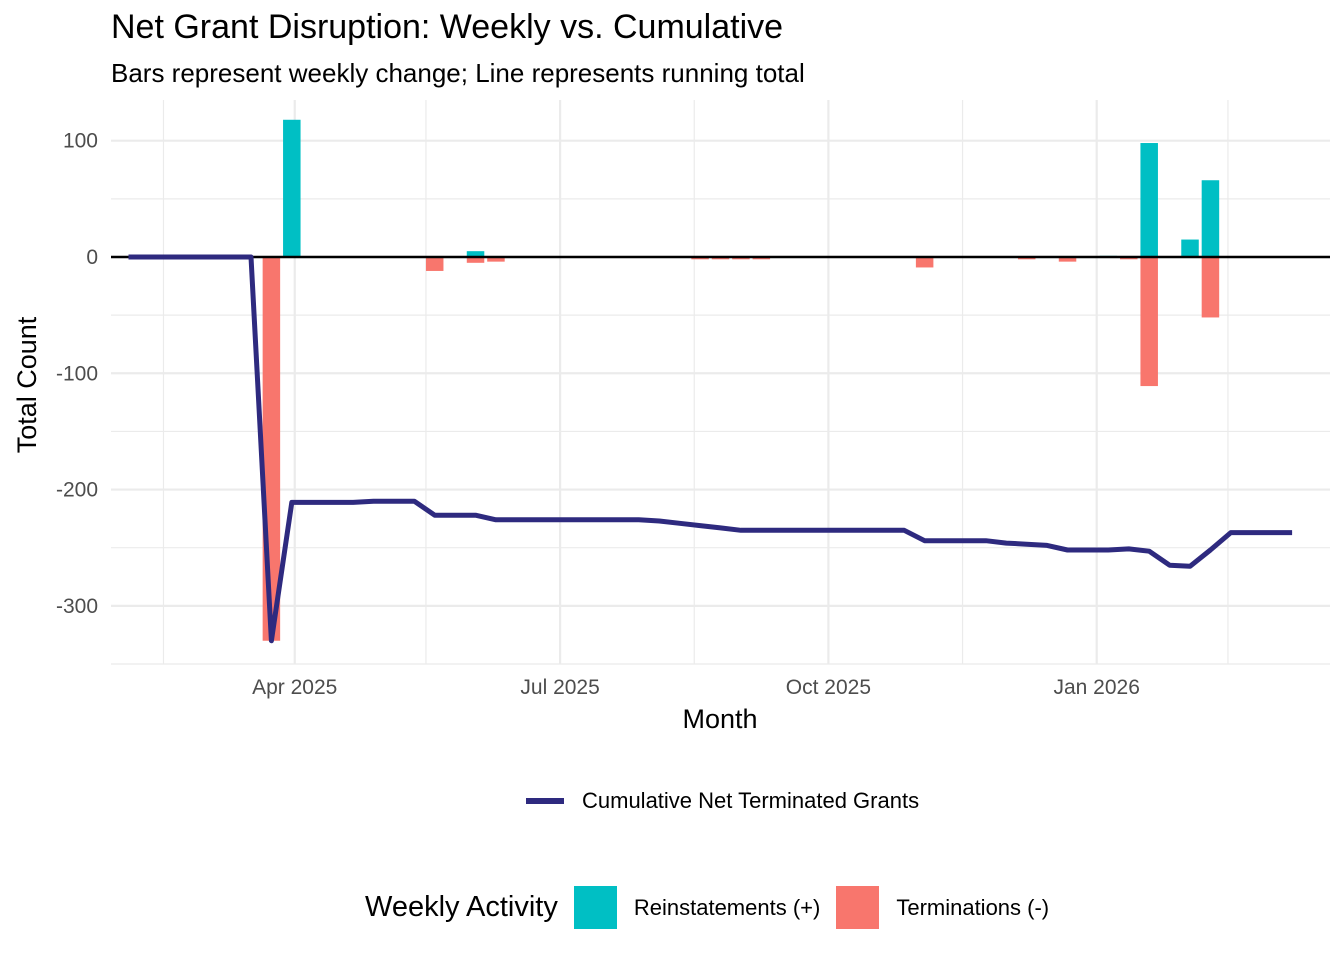 This screenshot has height=960, width=1344. I want to click on x-tick-label: Oct 2025, so click(828, 687).